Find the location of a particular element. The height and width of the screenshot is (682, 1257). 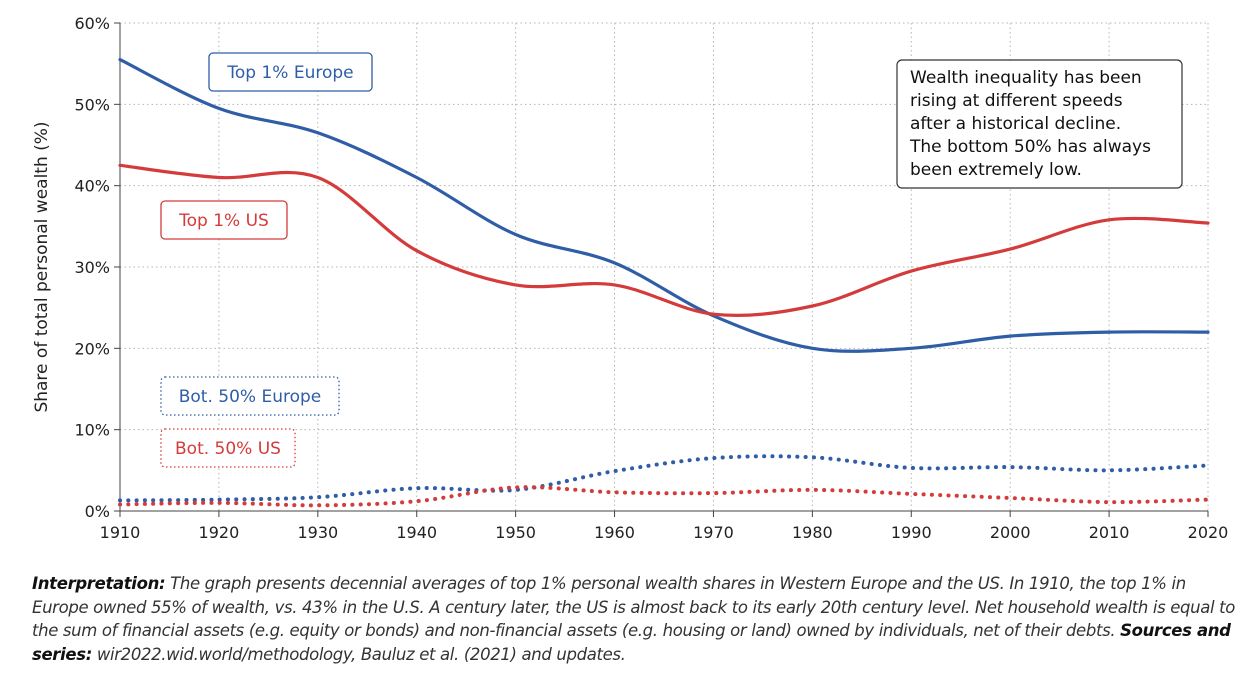

series-label-box-top-1-us is located at coordinates (224, 220).